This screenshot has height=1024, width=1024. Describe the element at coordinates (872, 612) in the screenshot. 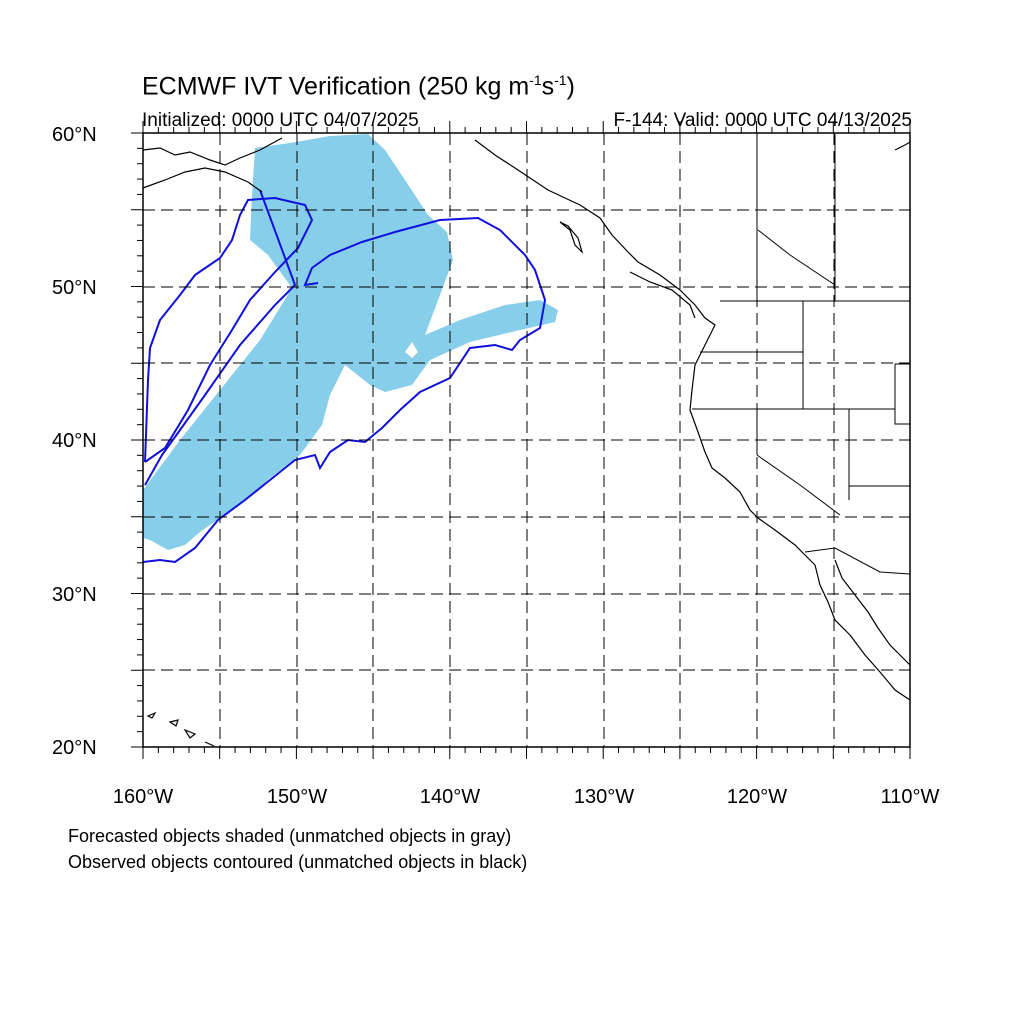

I see `coastline-baja-gulf` at that location.